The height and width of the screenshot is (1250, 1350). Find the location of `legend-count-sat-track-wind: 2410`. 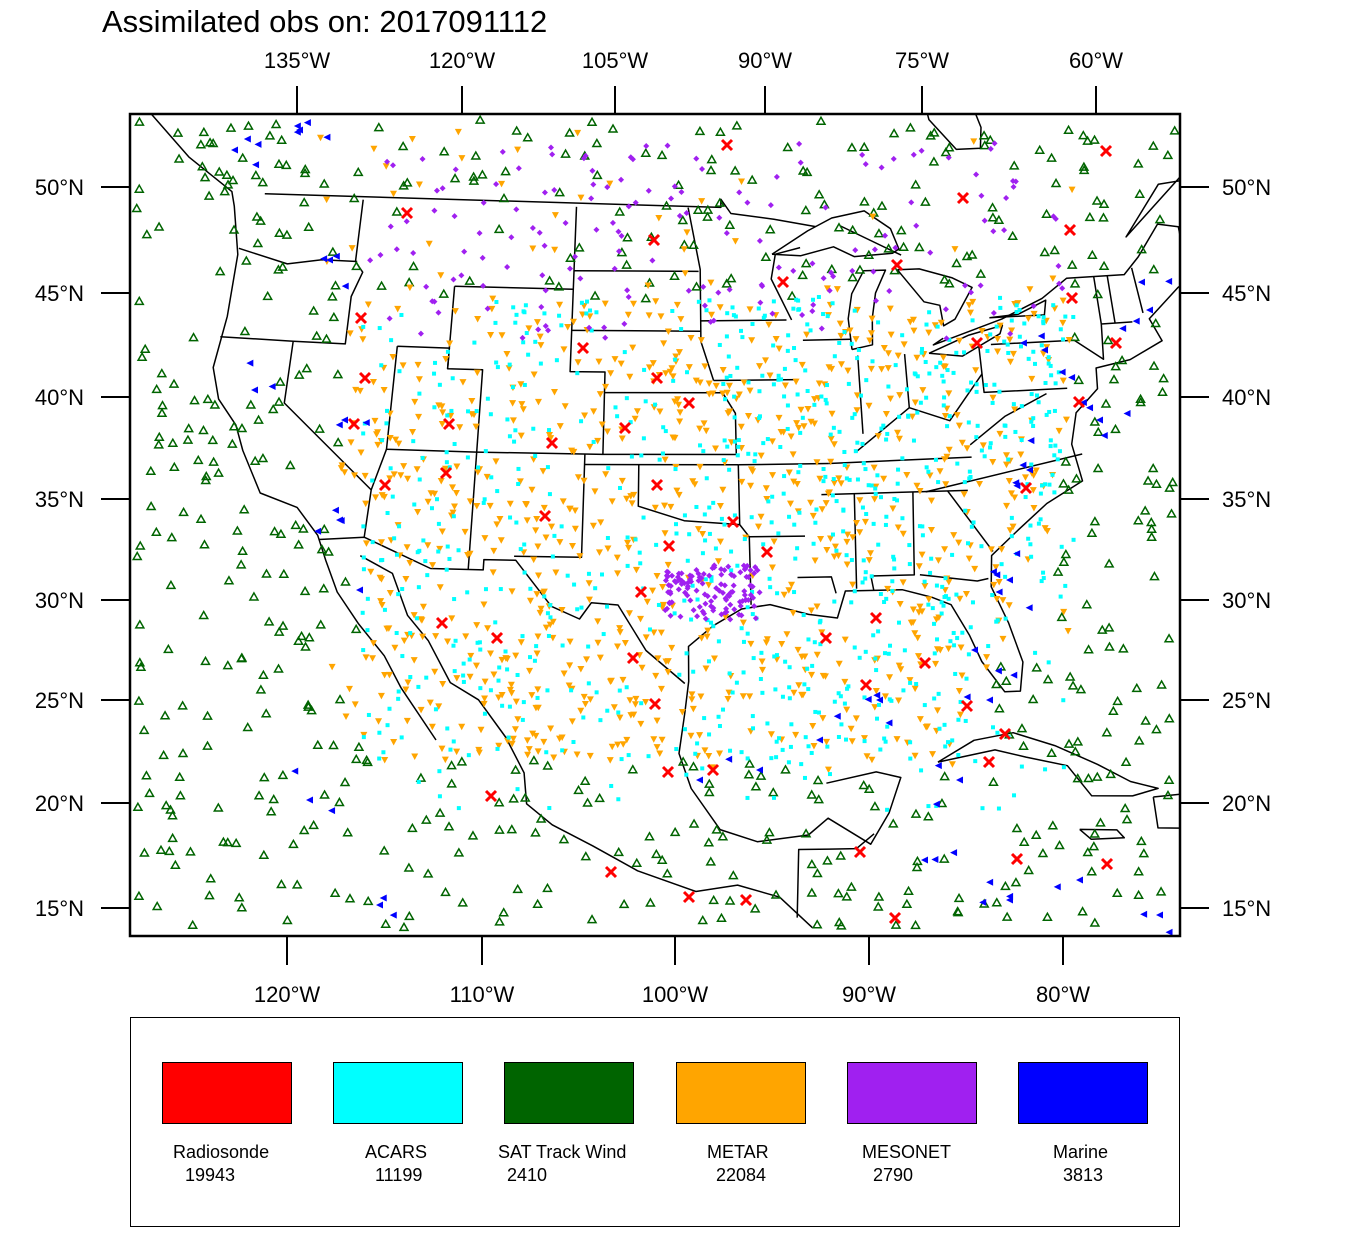

legend-count-sat-track-wind: 2410 is located at coordinates (527, 1175).